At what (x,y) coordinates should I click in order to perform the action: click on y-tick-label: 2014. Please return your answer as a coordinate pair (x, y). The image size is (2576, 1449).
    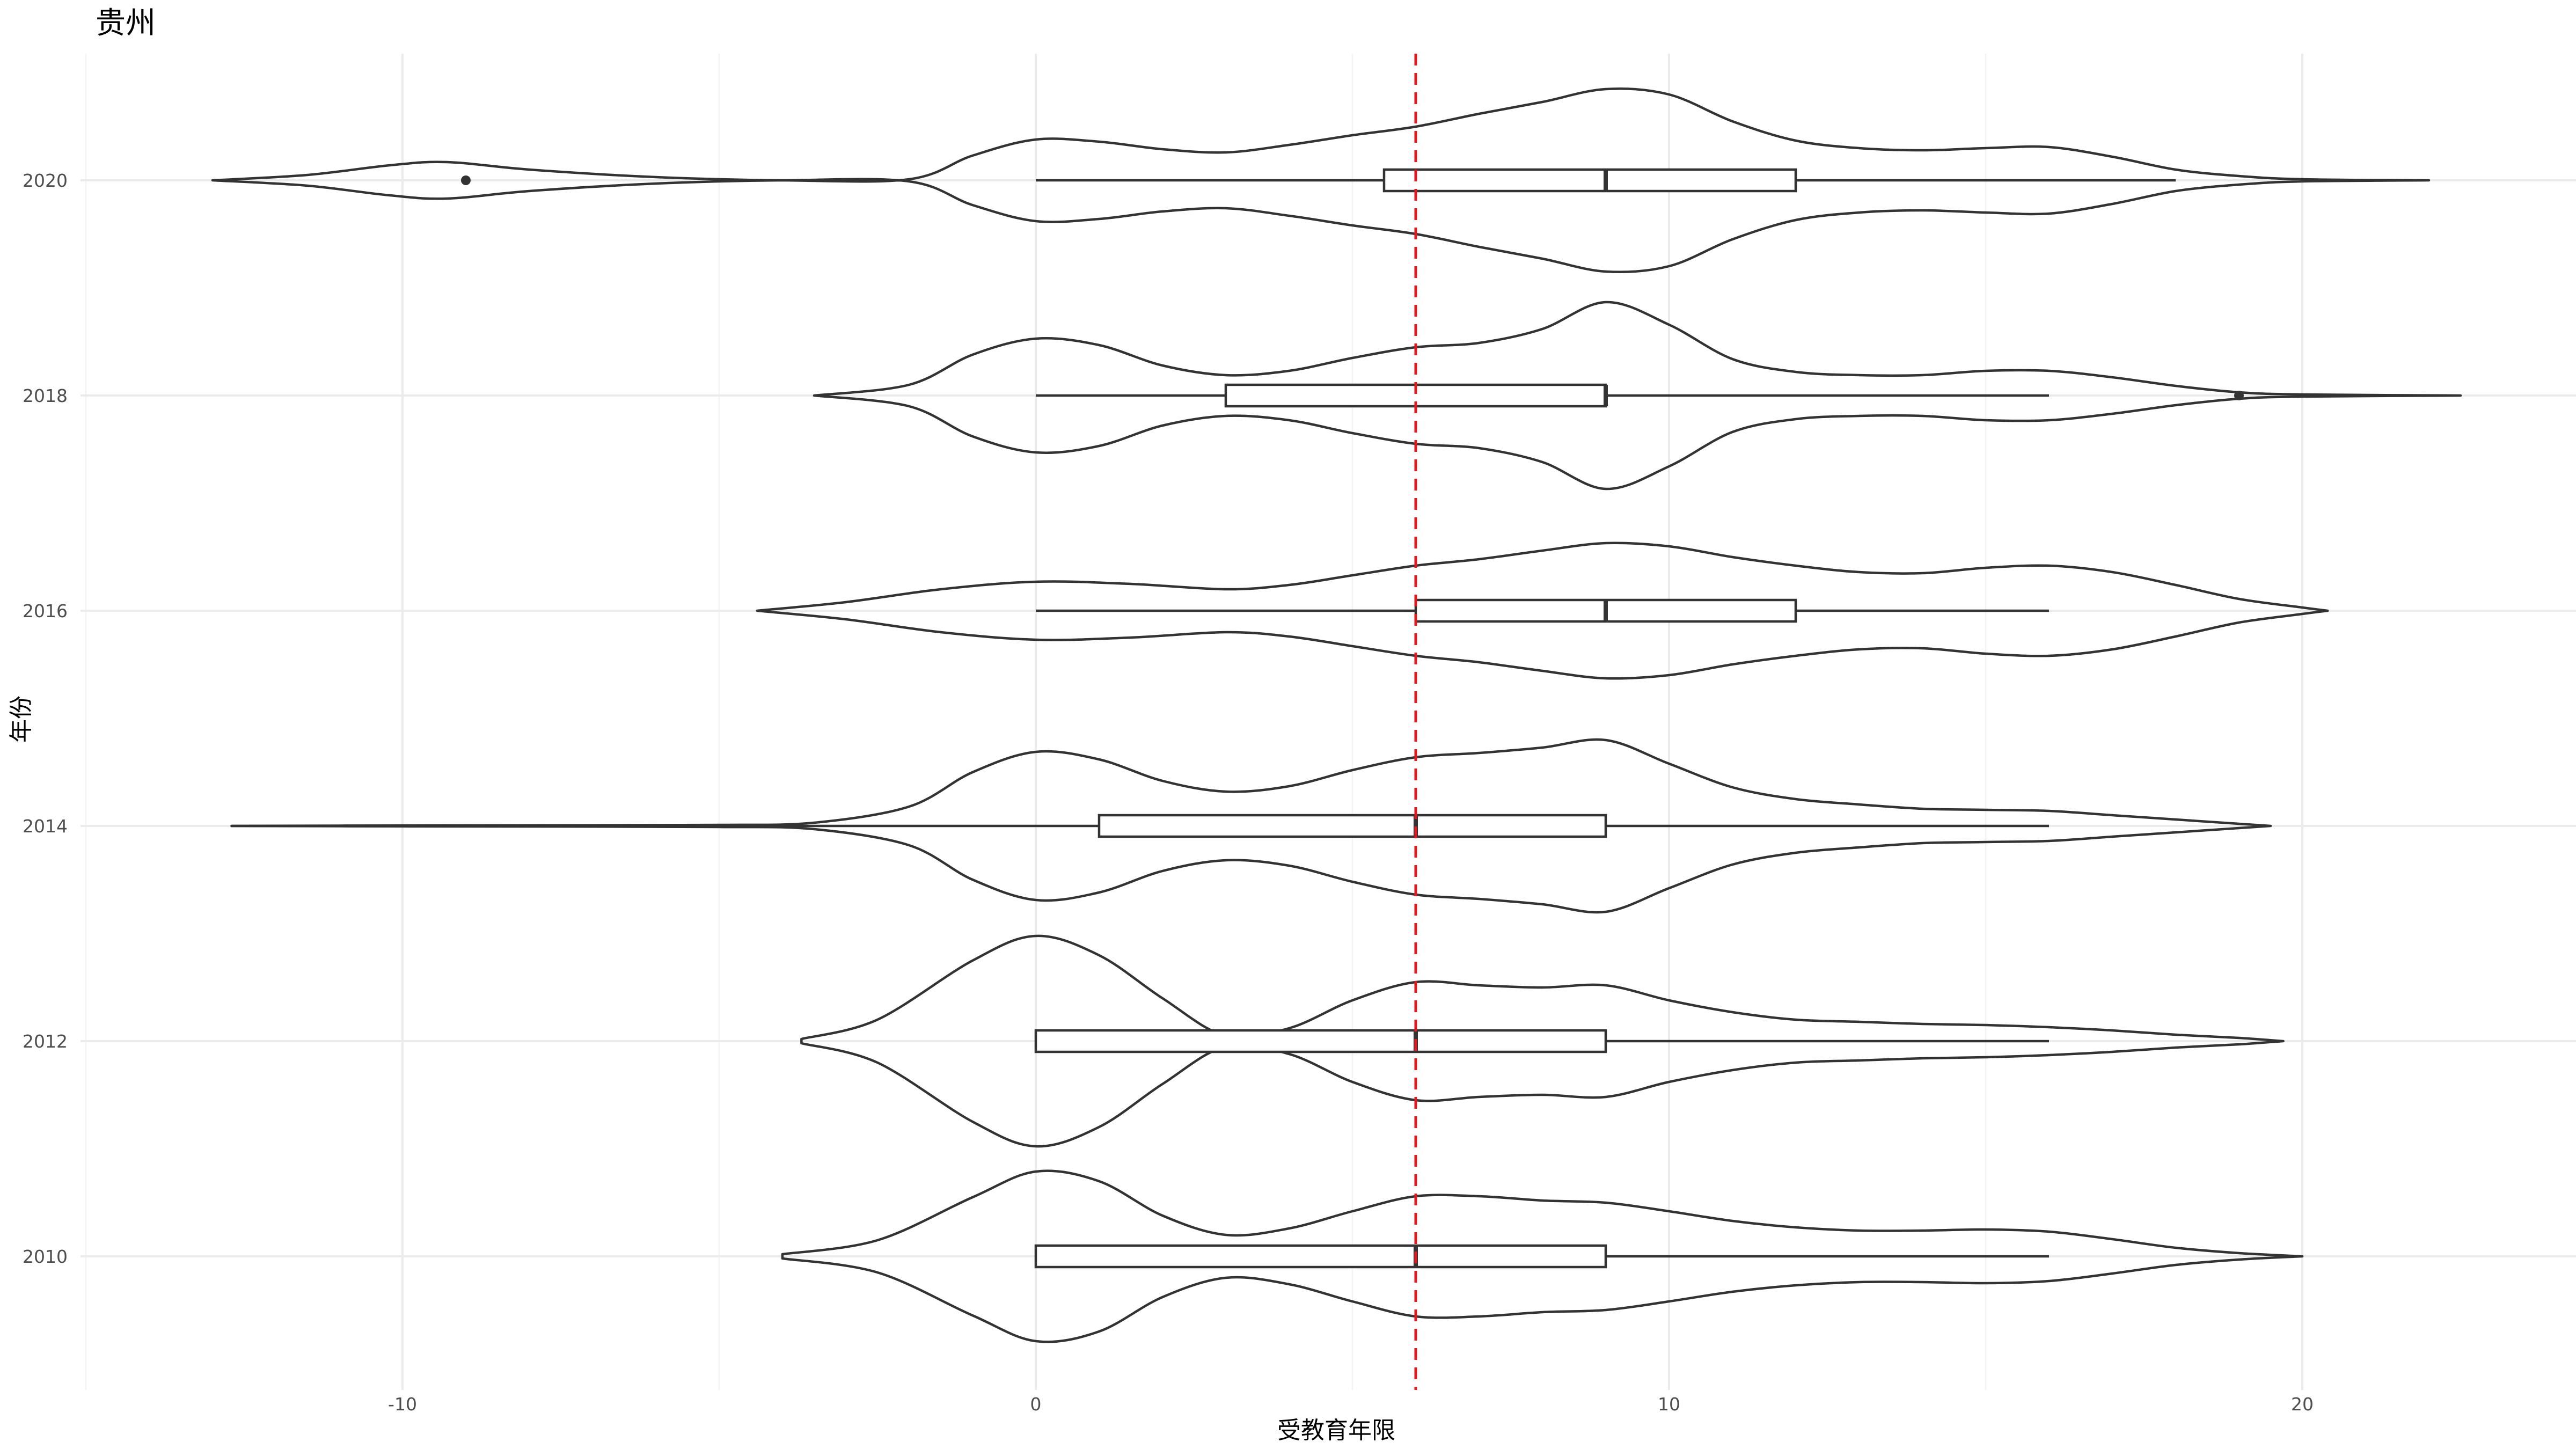
    Looking at the image, I should click on (45, 826).